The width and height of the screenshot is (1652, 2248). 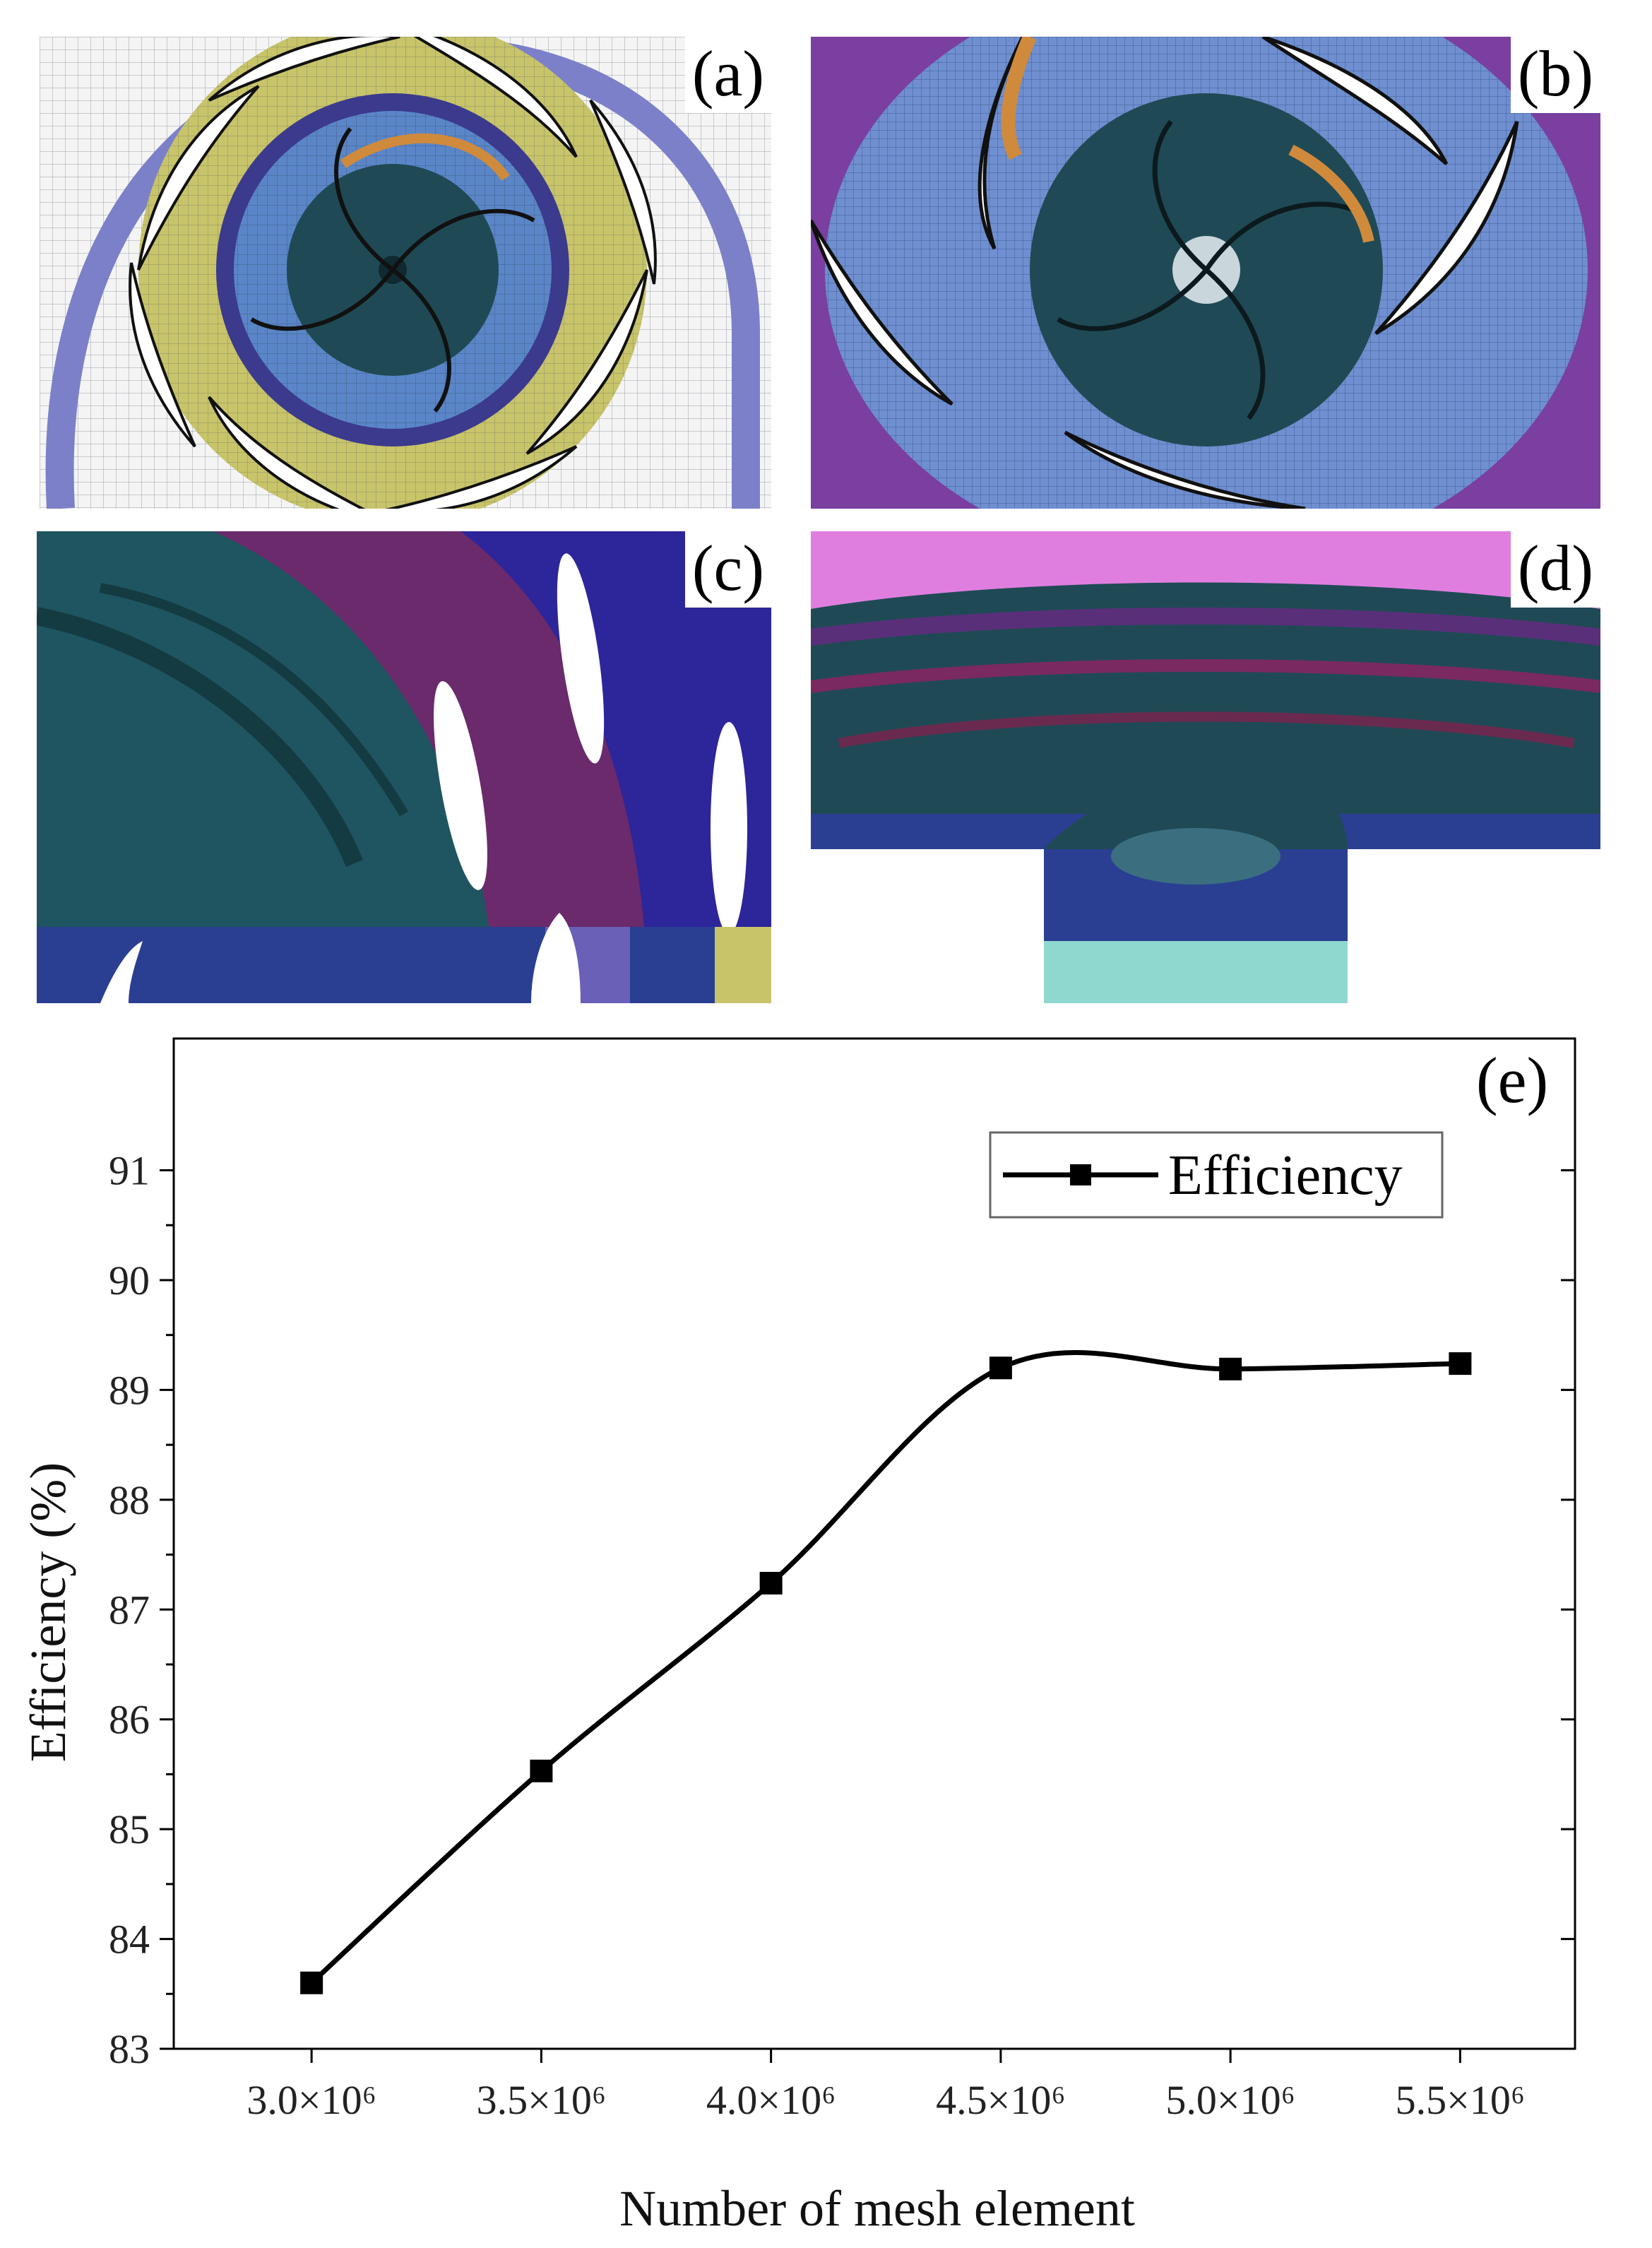 I want to click on y-axis-title: Efficiency (%), so click(x=48, y=1612).